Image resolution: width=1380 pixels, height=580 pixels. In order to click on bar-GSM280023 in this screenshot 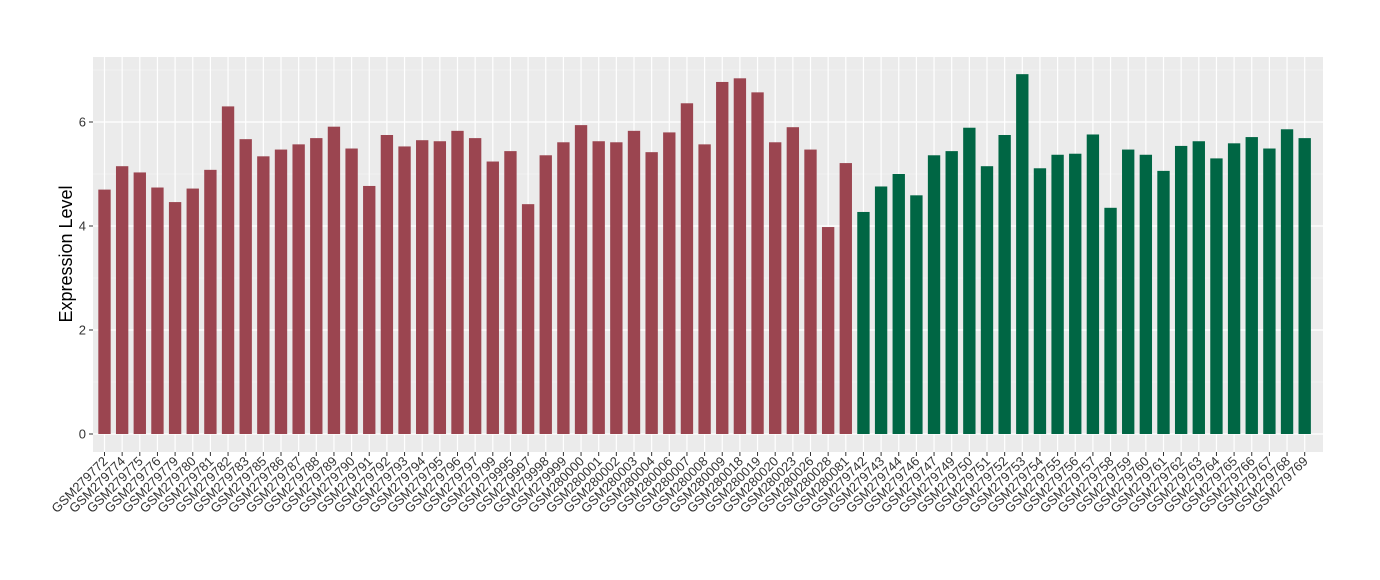, I will do `click(793, 280)`.